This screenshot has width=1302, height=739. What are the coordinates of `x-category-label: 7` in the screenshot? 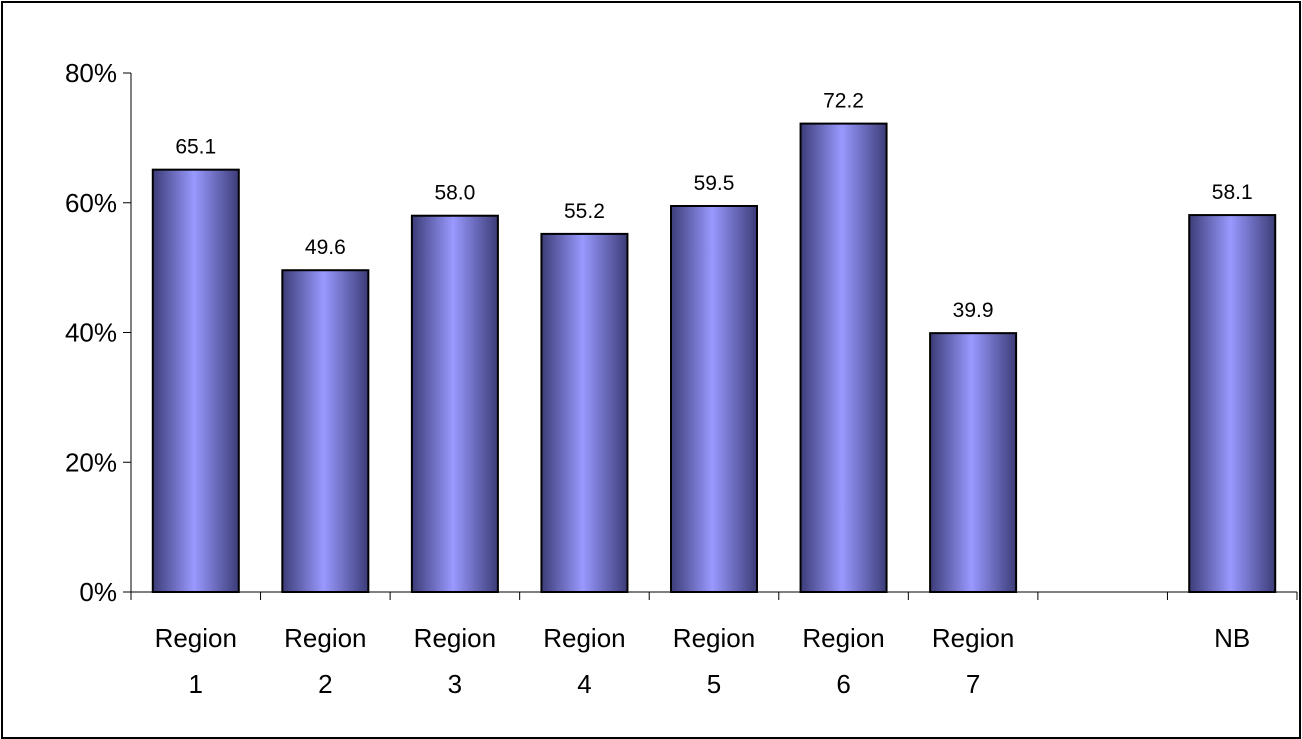 It's located at (973, 684).